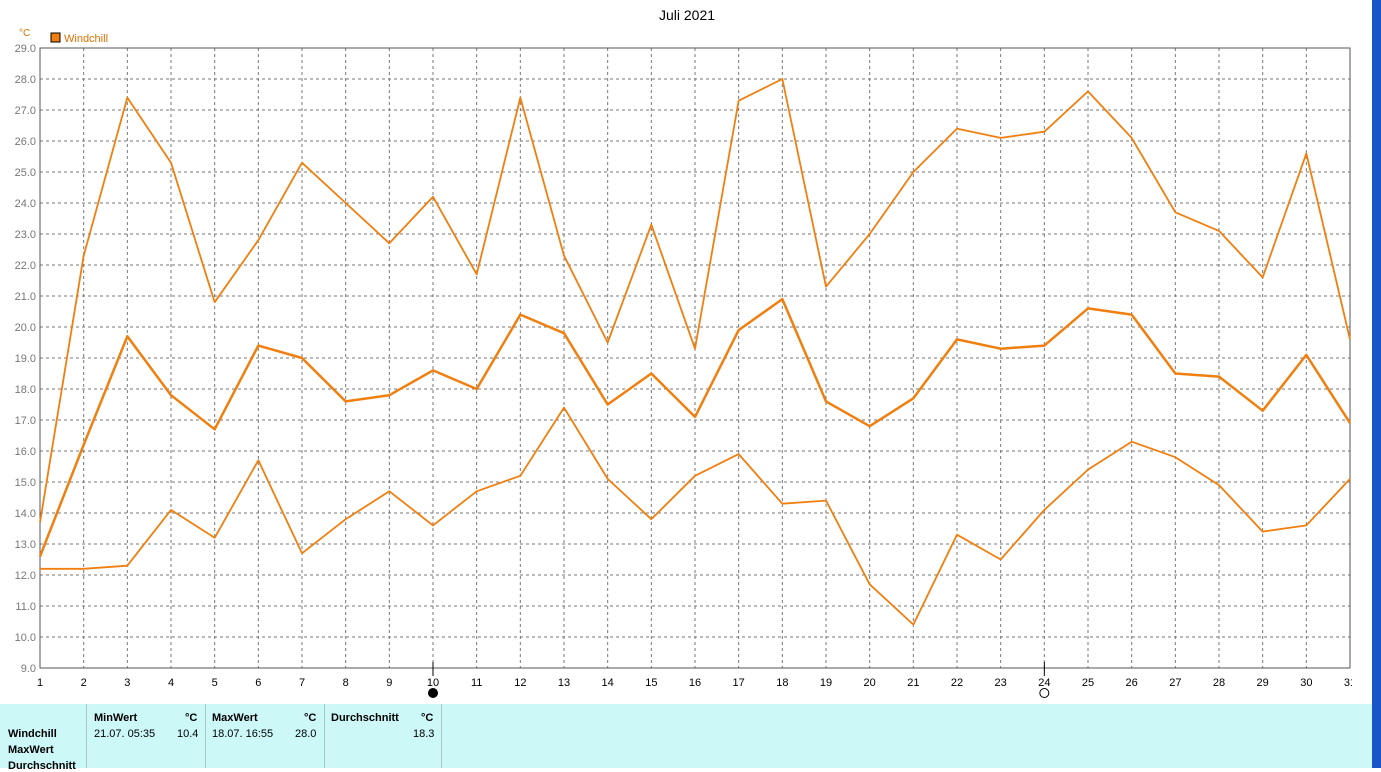 This screenshot has height=772, width=1381. Describe the element at coordinates (25, 235) in the screenshot. I see `y-tick-label: 23.0` at that location.